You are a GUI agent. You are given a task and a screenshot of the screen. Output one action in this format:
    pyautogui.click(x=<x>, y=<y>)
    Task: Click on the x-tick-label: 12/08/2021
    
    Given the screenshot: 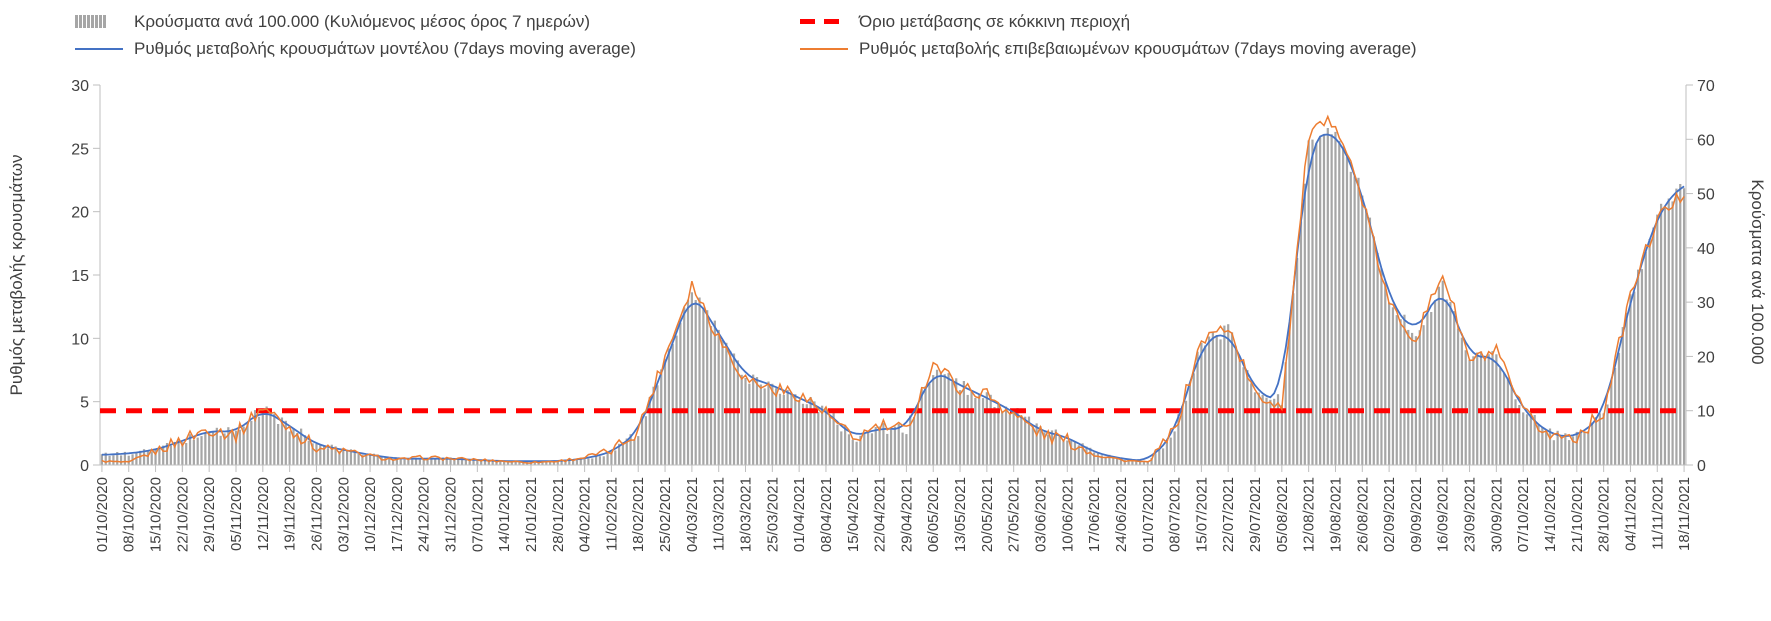 What is the action you would take?
    pyautogui.click(x=1309, y=514)
    